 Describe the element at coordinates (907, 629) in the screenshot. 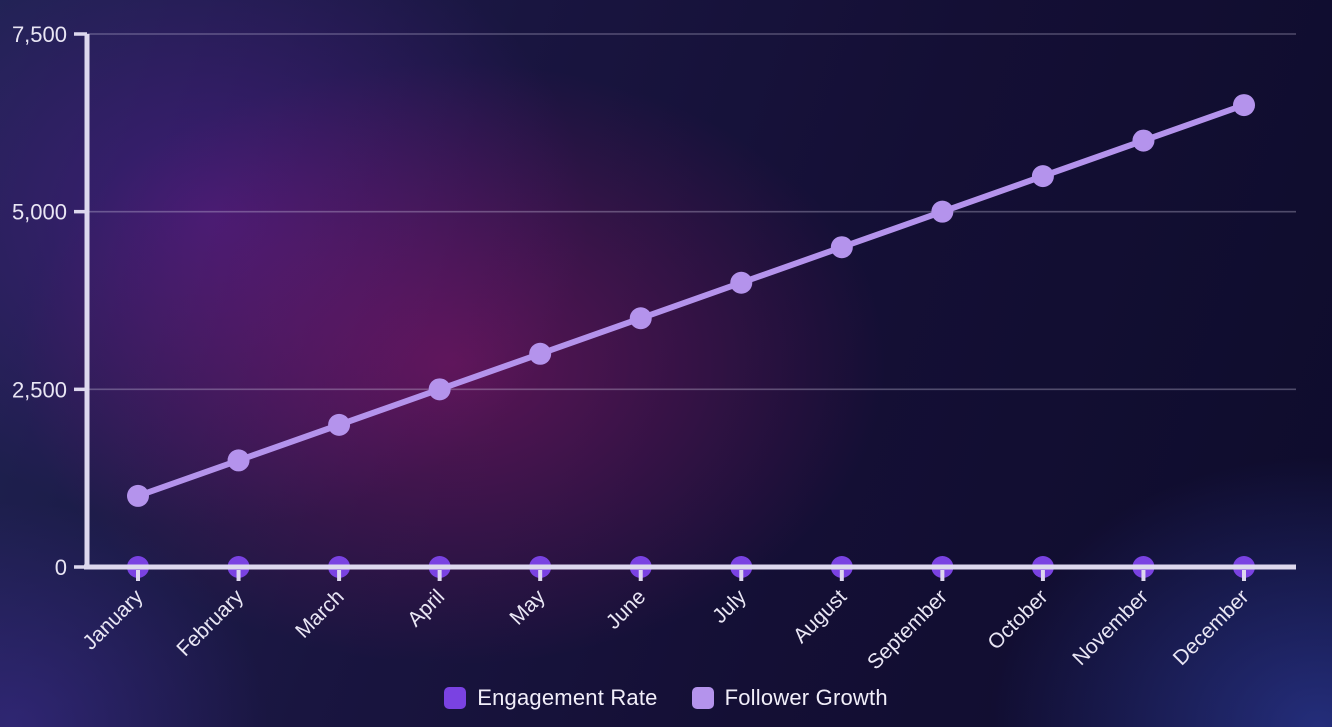

I see `x-tick-label: September` at that location.